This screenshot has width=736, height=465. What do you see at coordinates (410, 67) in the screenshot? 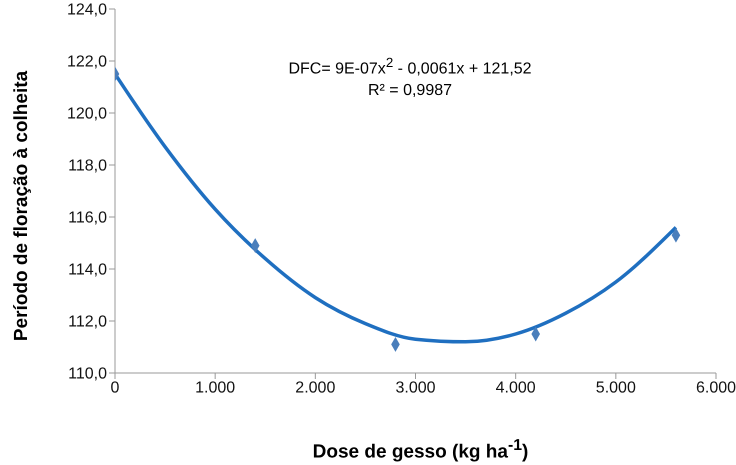
I see `annotation: DFC= 9E-07x$^{2}$ - 0,0061x + 121,52` at bounding box center [410, 67].